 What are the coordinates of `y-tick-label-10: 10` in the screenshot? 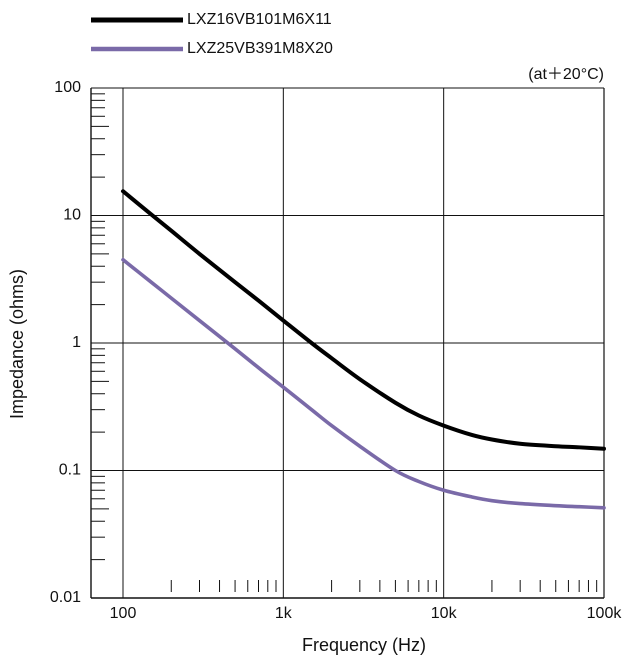 It's located at (72, 215).